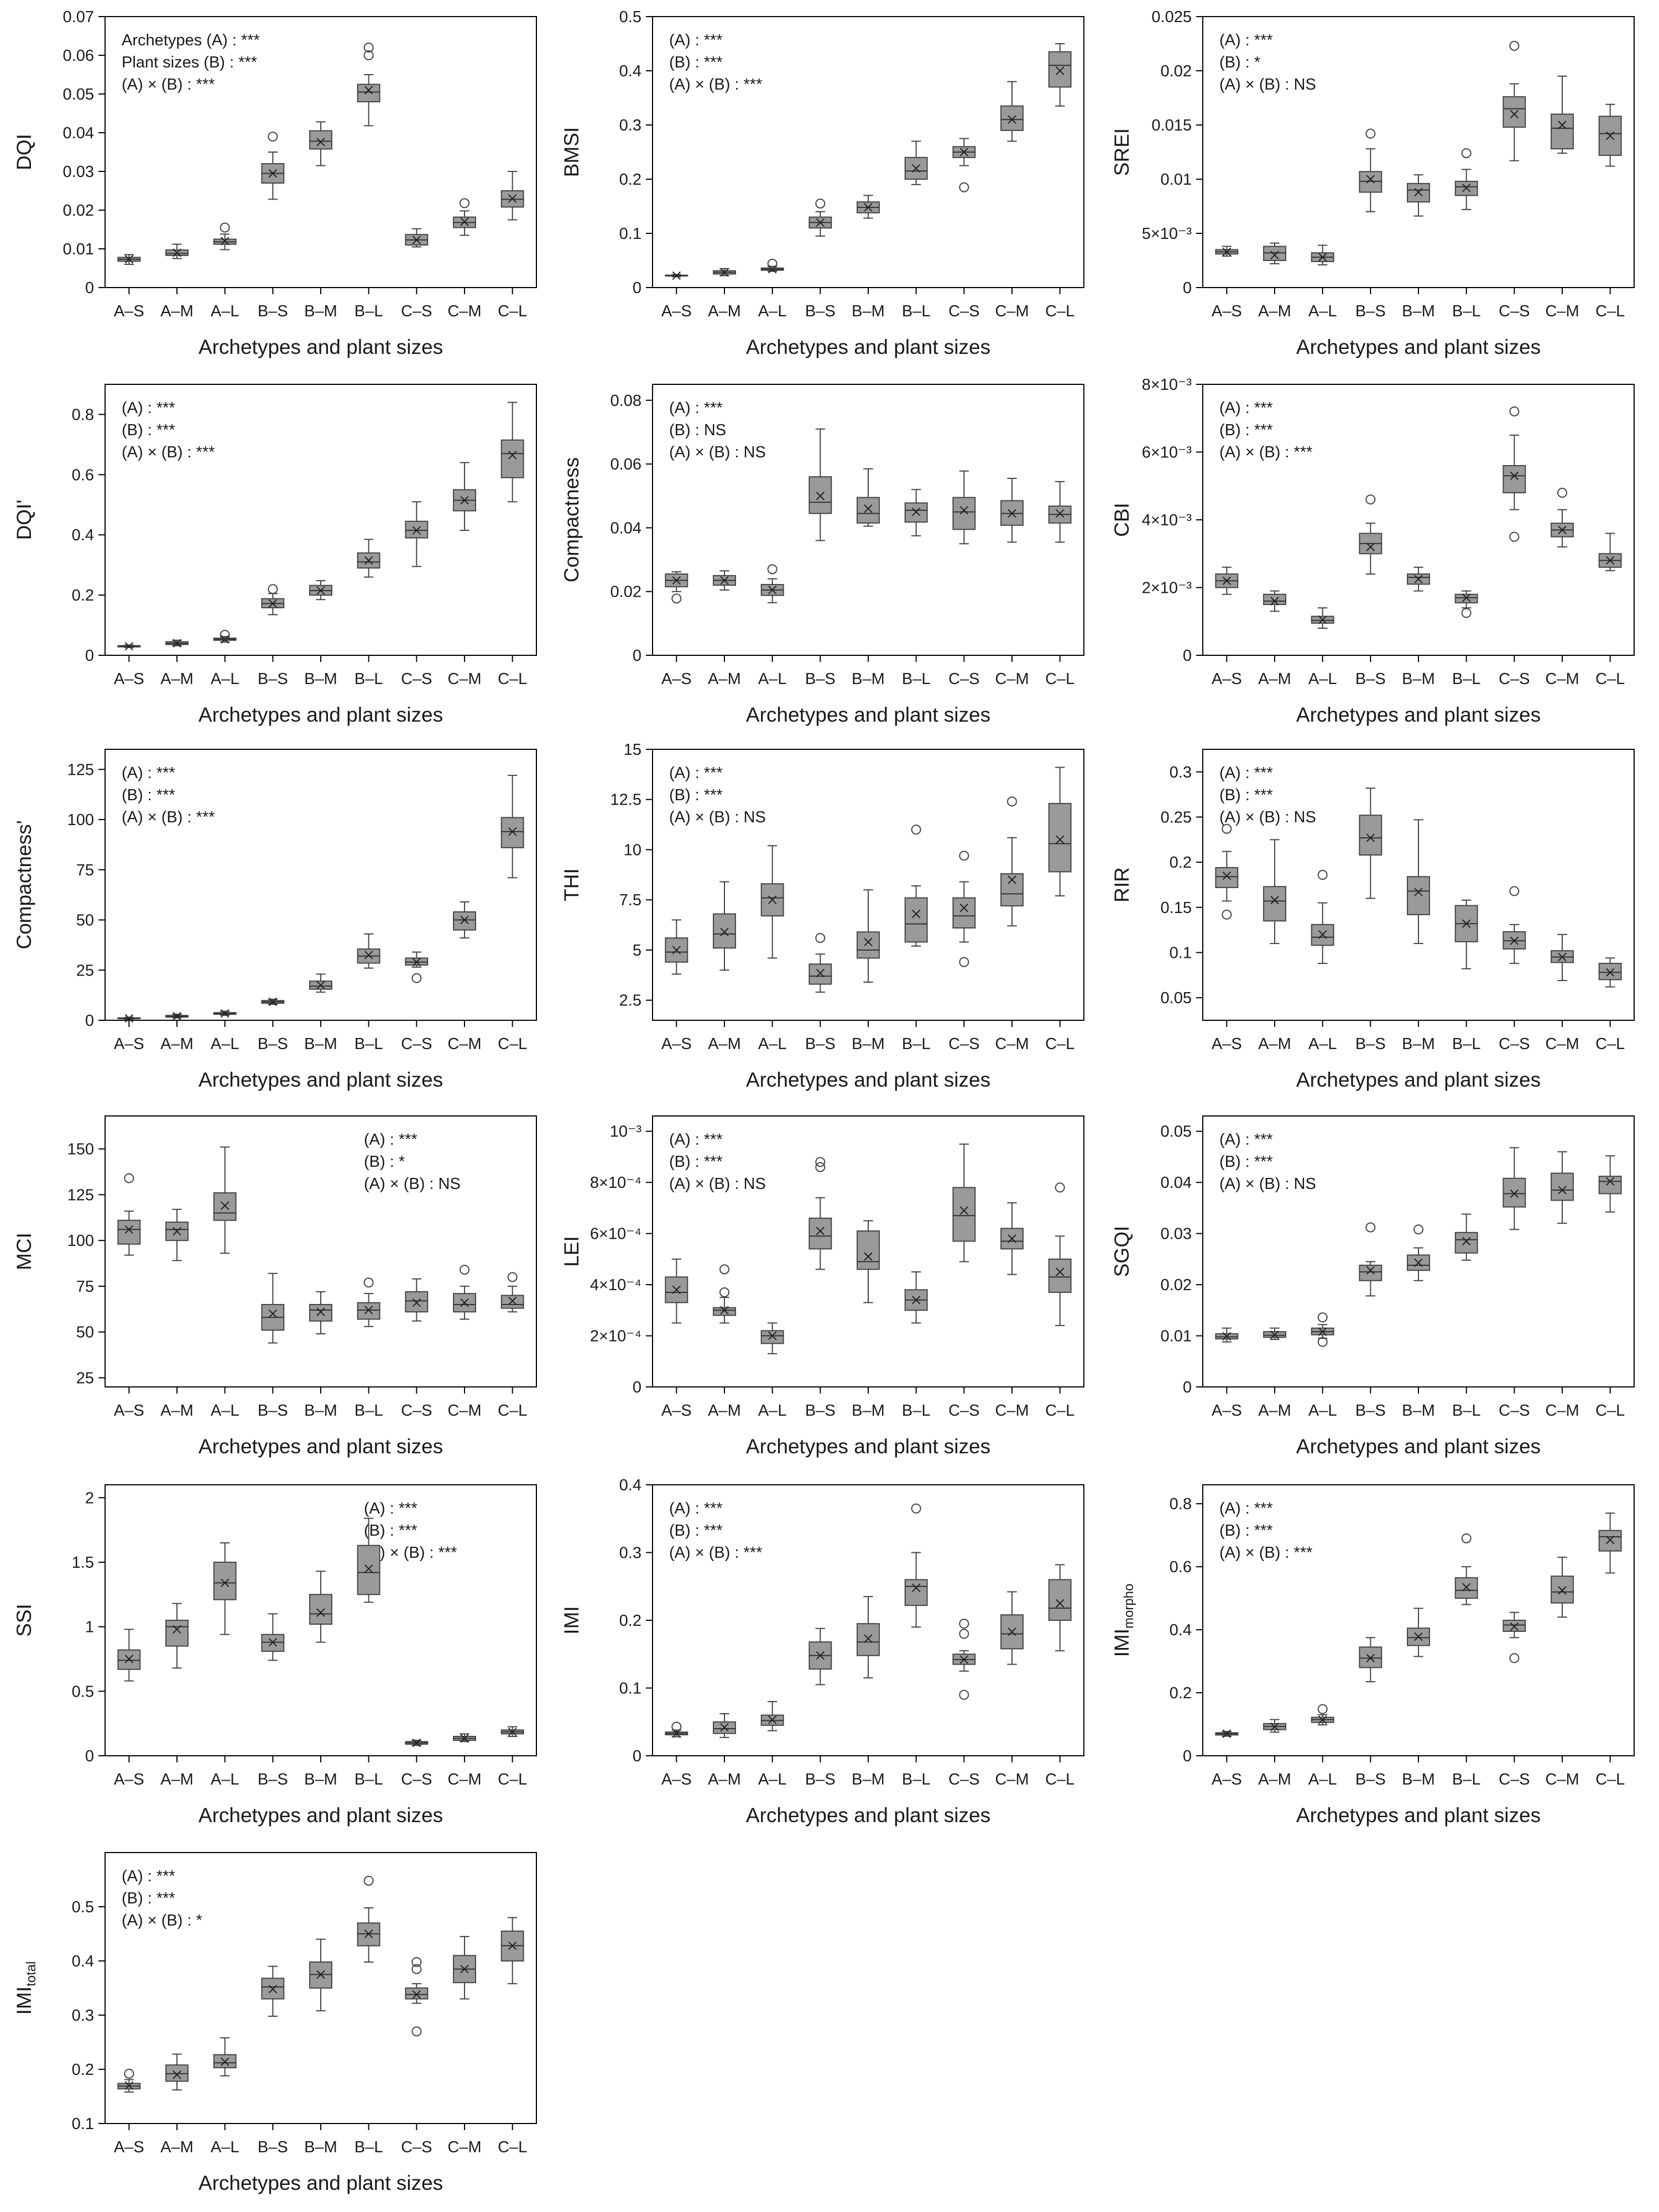 This screenshot has width=1659, height=2212. I want to click on y-tick-label: 0.04, so click(626, 528).